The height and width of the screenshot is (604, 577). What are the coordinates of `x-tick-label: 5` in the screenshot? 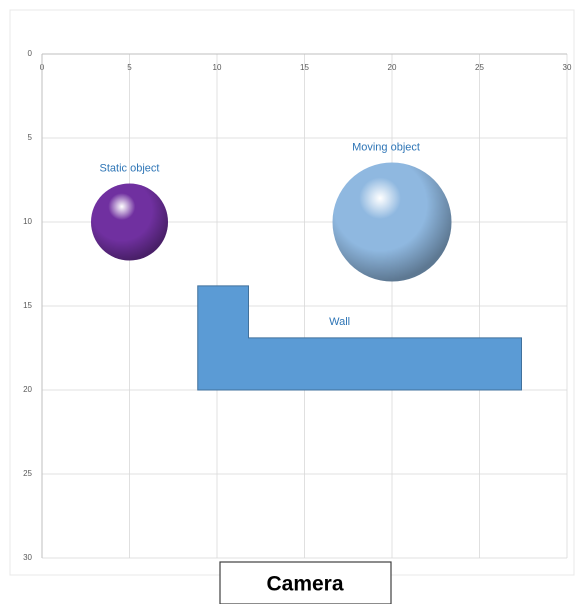 It's located at (129, 67).